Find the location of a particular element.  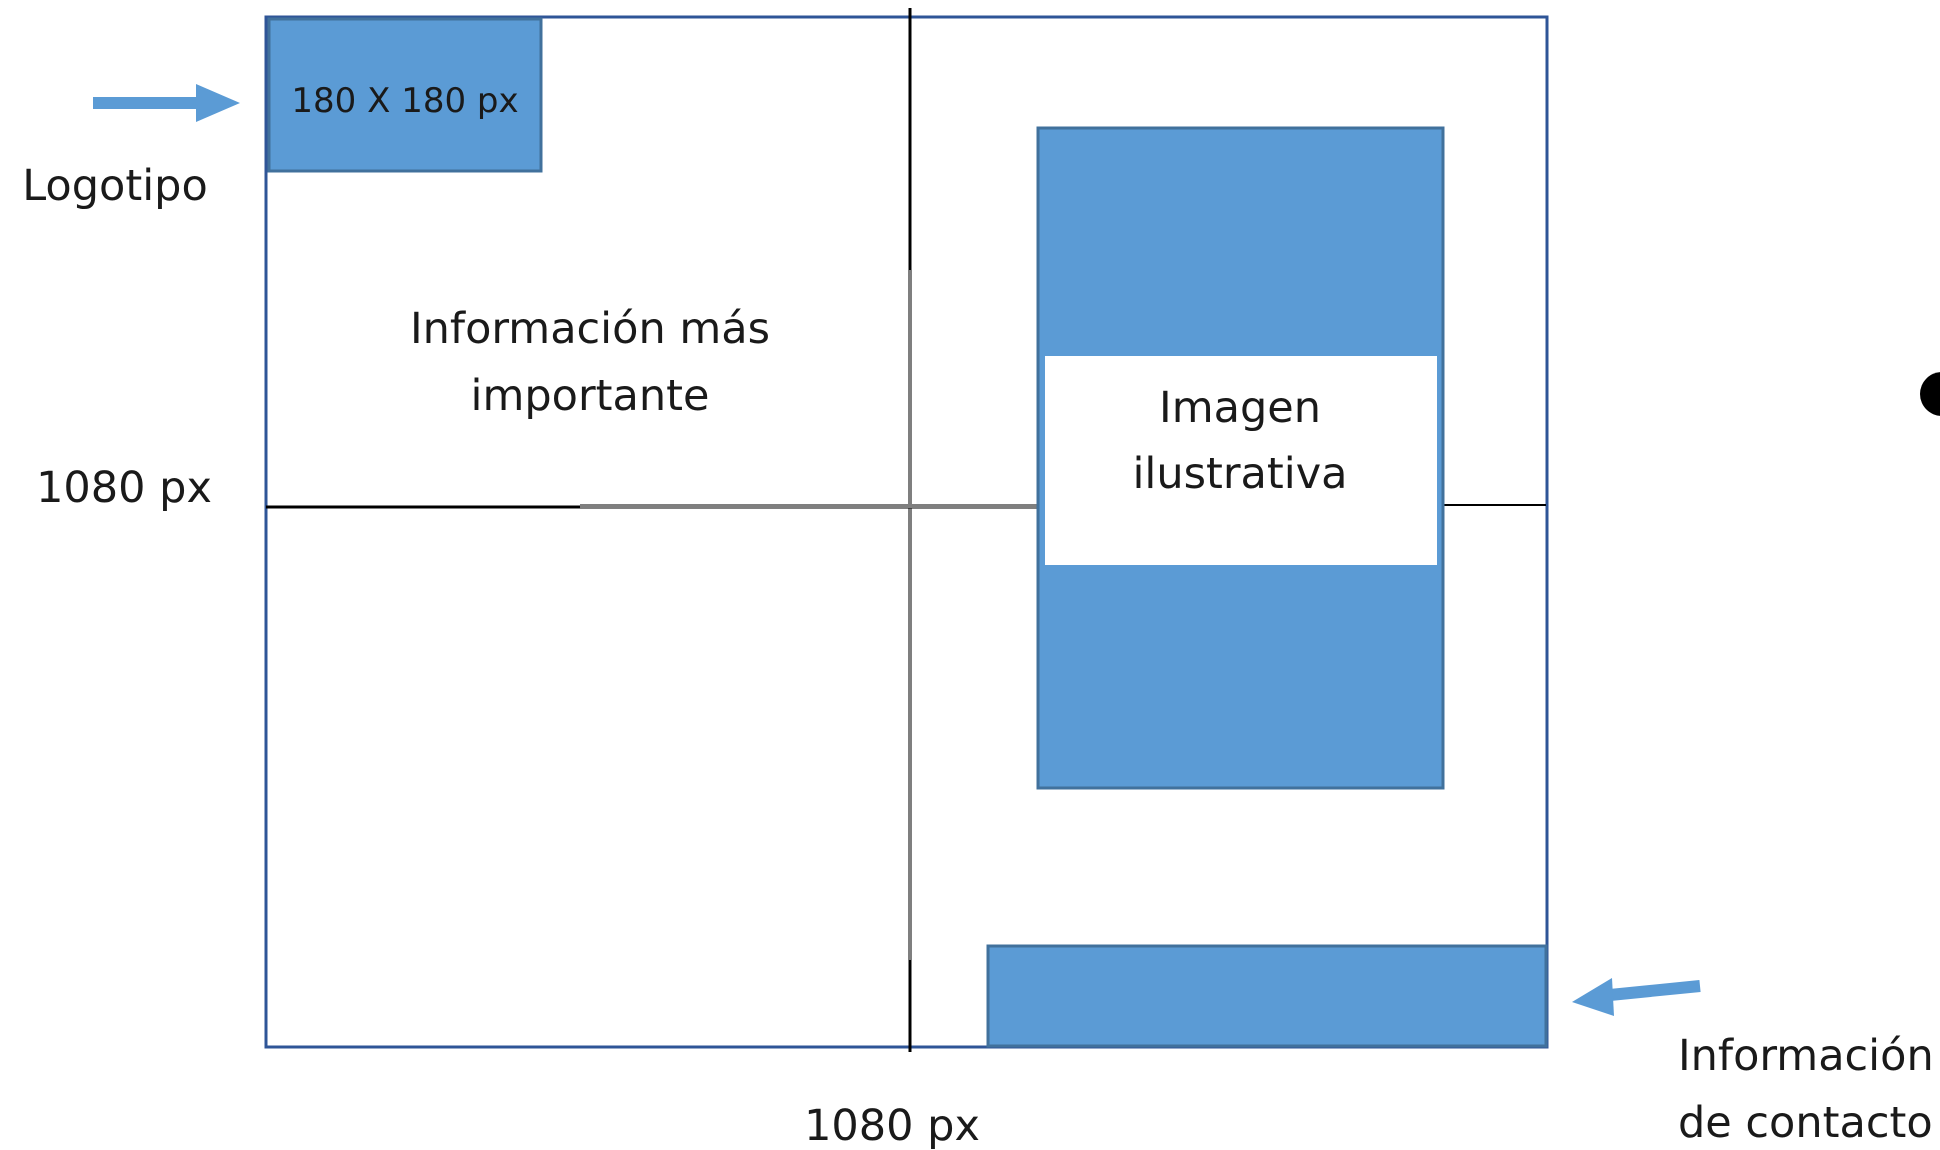

contact-label-line1: Información is located at coordinates (1806, 1056).